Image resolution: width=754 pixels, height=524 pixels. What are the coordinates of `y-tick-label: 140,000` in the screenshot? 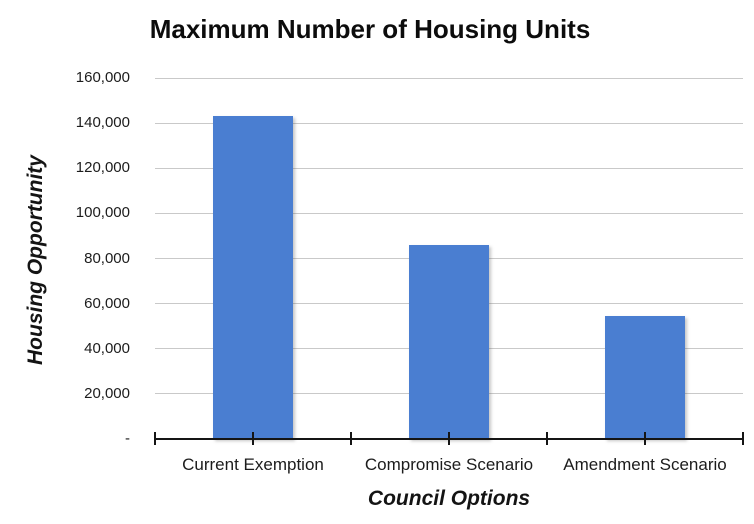 It's located at (102, 123).